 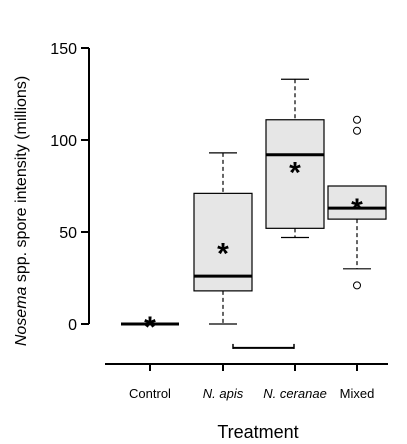 I want to click on x-axis-label: Treatment, so click(x=257, y=432).